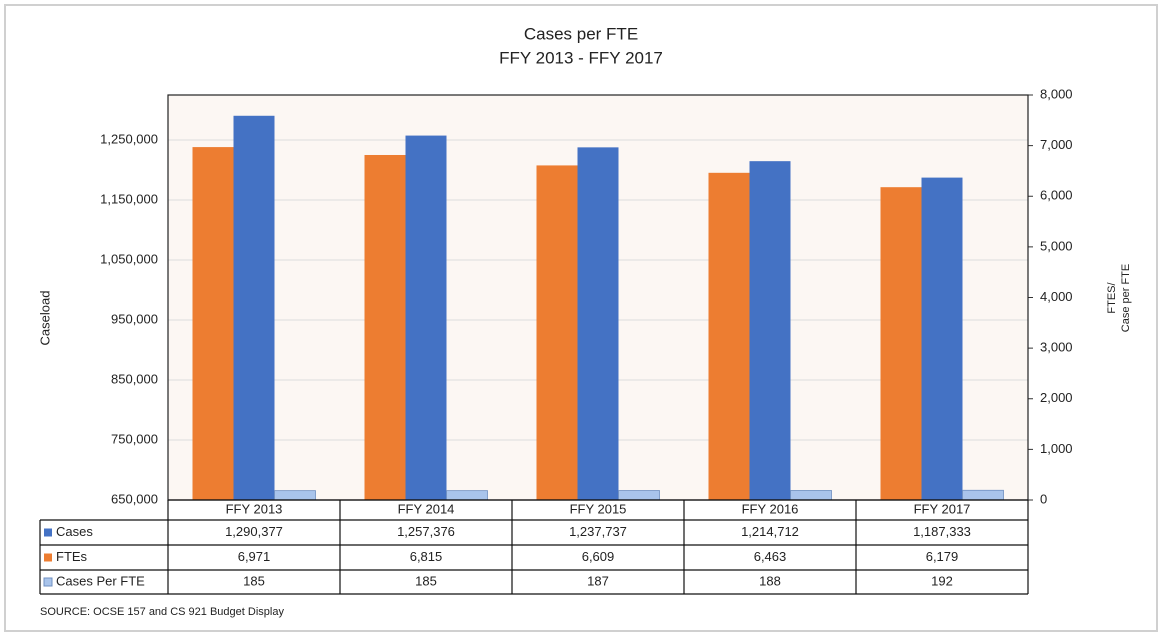 This screenshot has width=1162, height=636. What do you see at coordinates (1056, 296) in the screenshot?
I see `y2-tick-label: 4,000` at bounding box center [1056, 296].